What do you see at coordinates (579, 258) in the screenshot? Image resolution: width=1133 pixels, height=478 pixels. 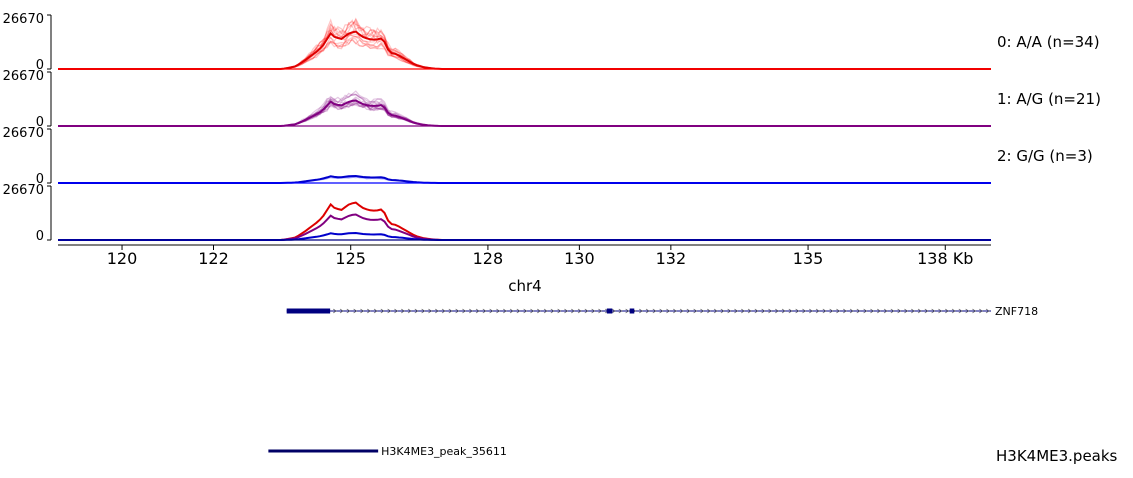 I see `x-tick-label: 130` at bounding box center [579, 258].